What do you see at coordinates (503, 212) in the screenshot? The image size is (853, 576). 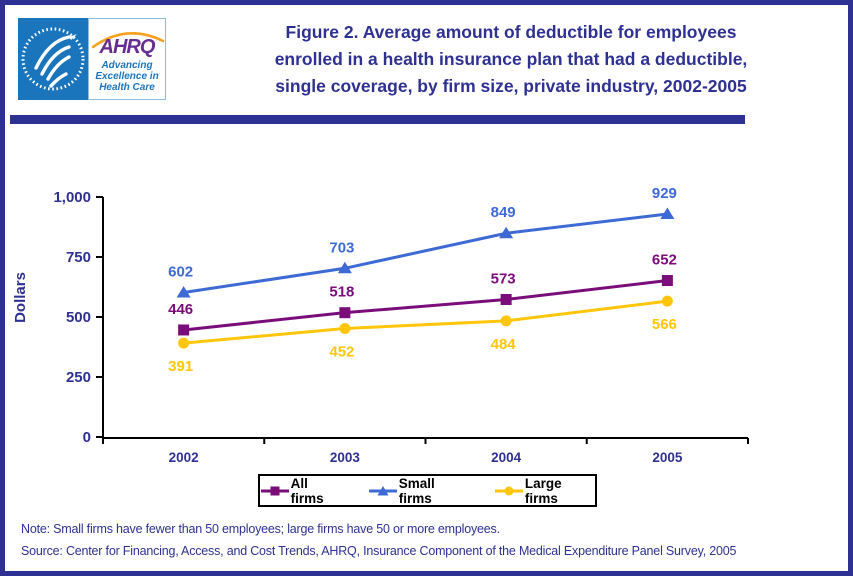 I see `data-label: 849` at bounding box center [503, 212].